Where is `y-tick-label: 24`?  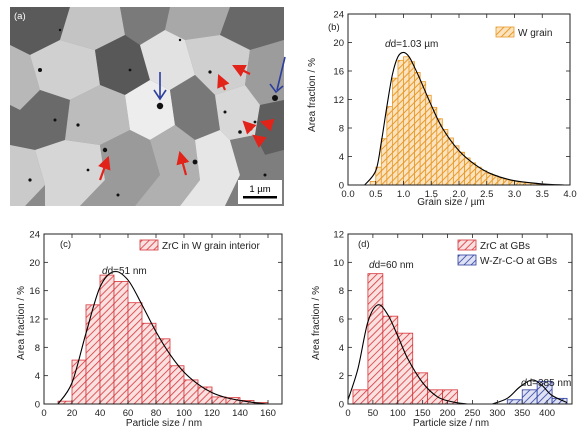 y-tick-label: 24 is located at coordinates (34, 235).